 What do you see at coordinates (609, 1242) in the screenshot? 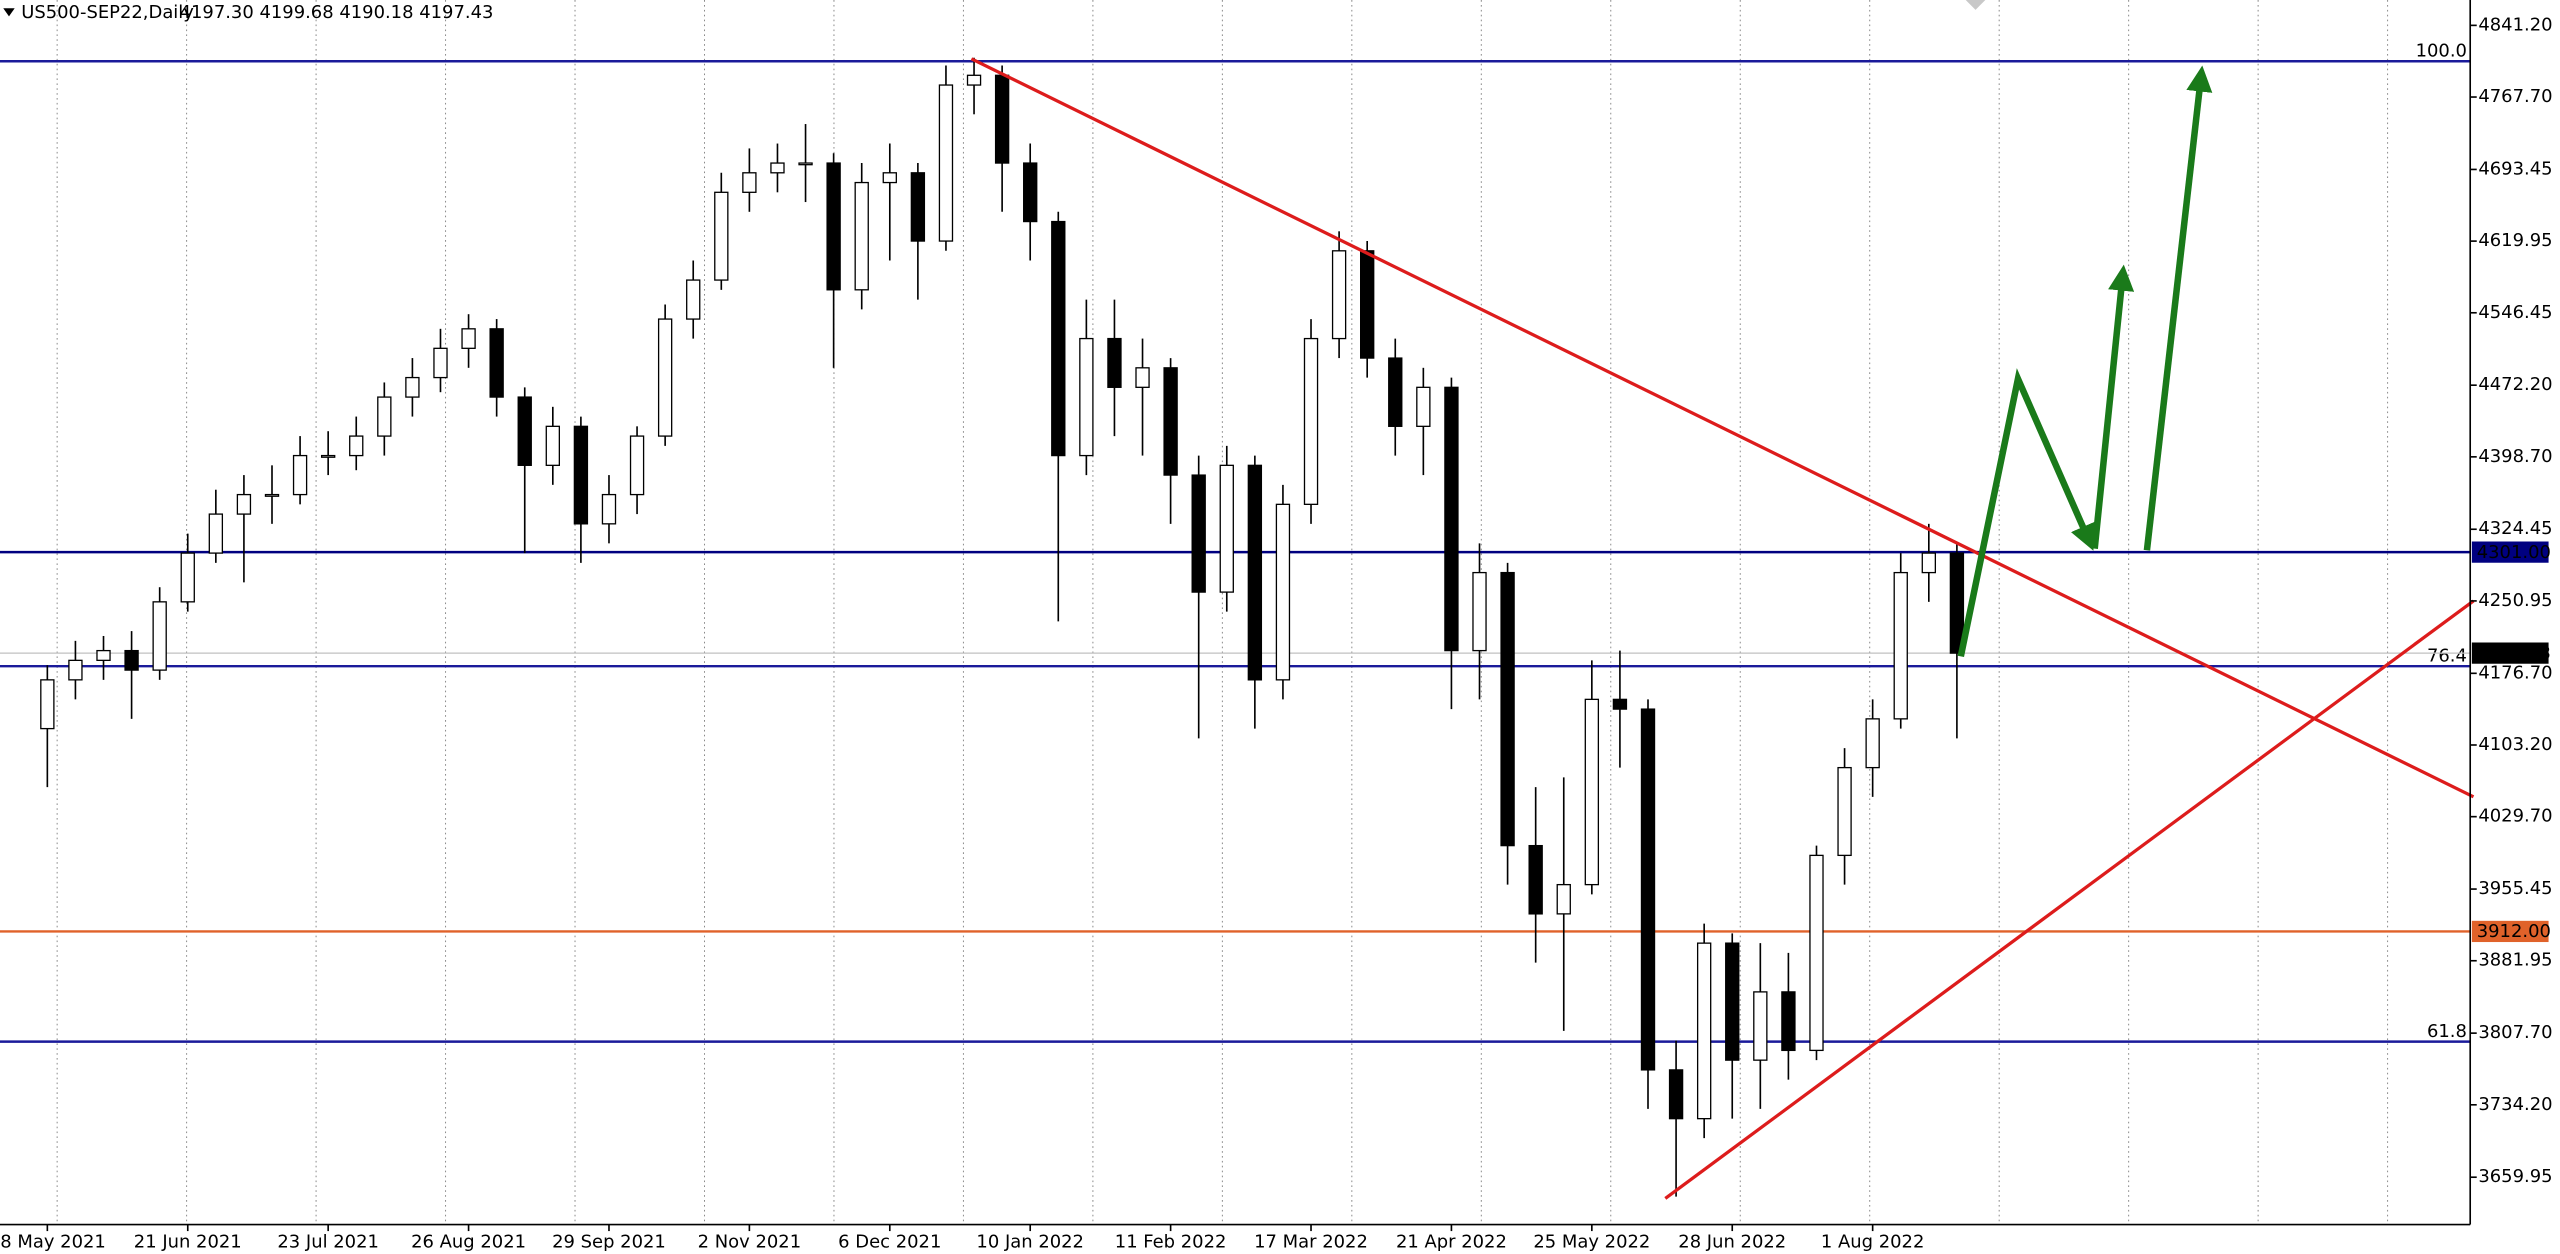
I see `x-tick-label: 29 Sep 2021` at bounding box center [609, 1242].